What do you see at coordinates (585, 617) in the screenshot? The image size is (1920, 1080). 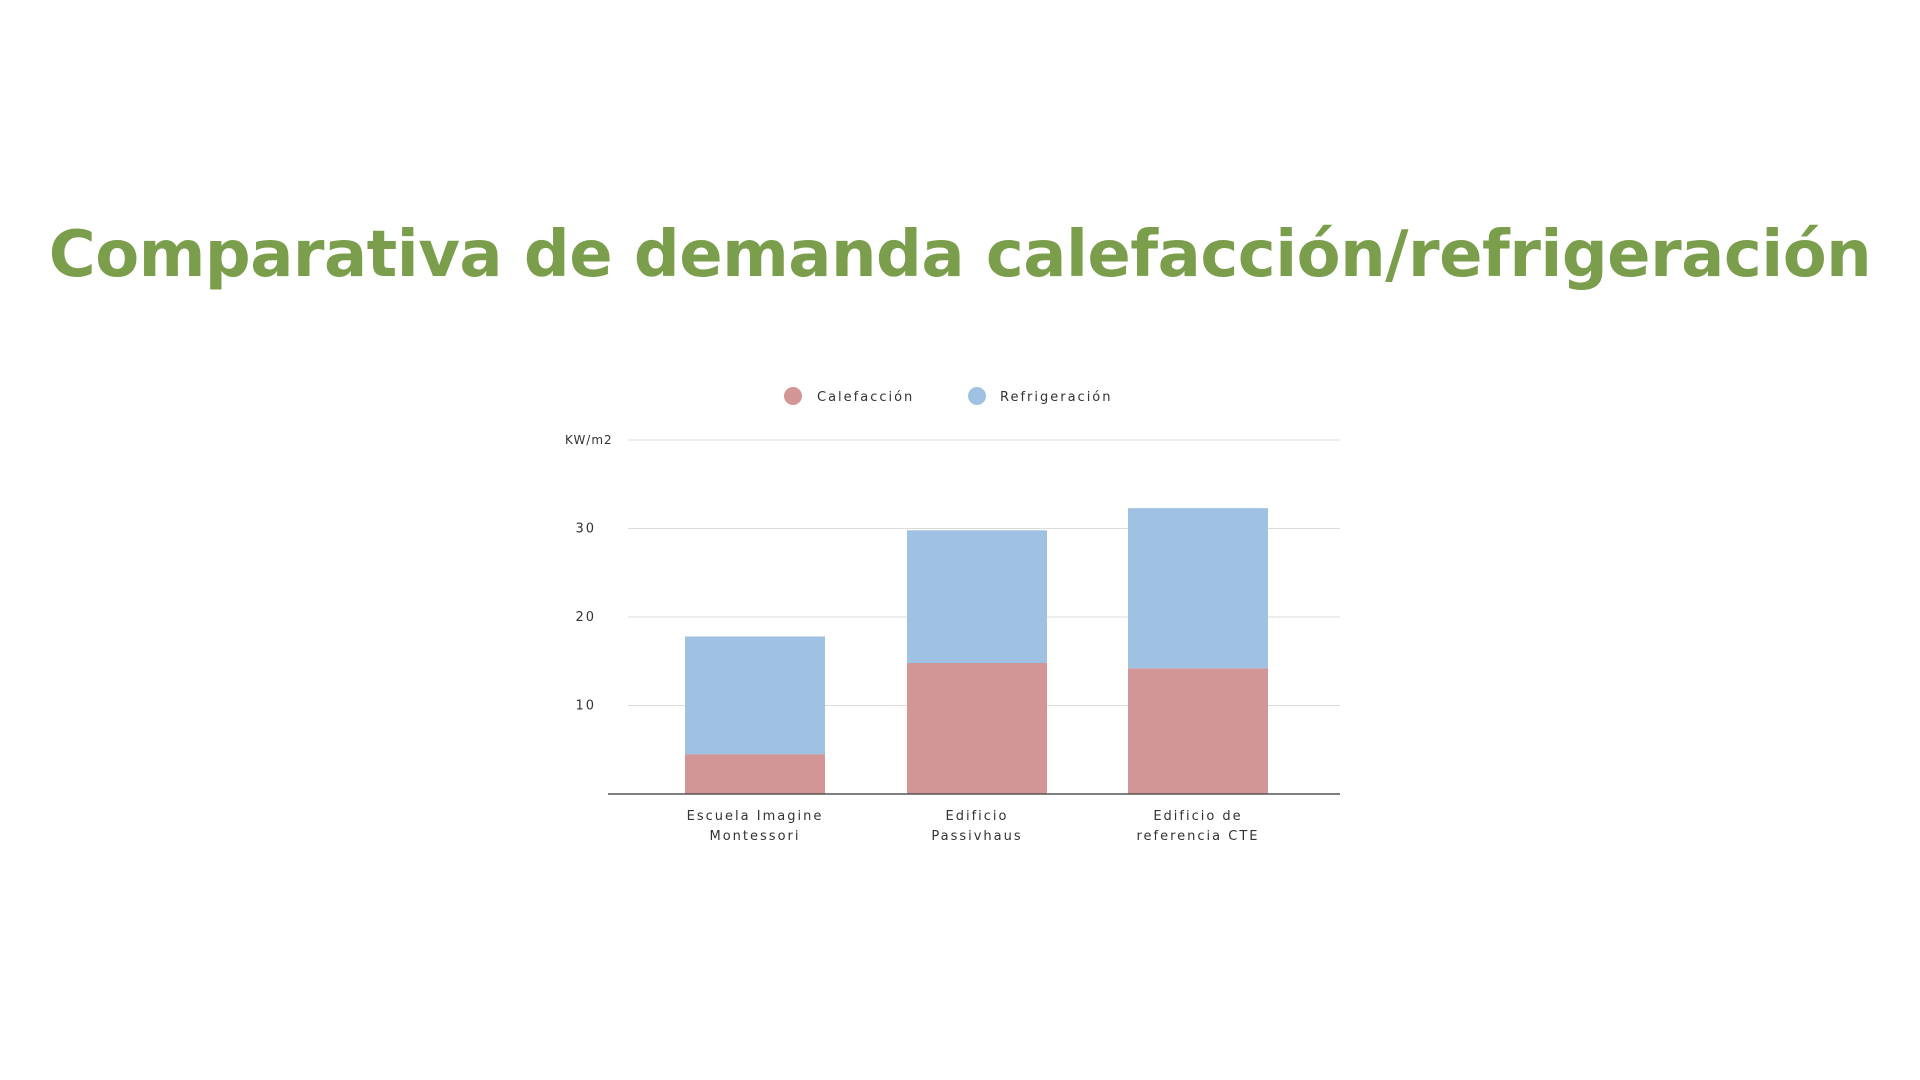 I see `y-tick-label: 20` at bounding box center [585, 617].